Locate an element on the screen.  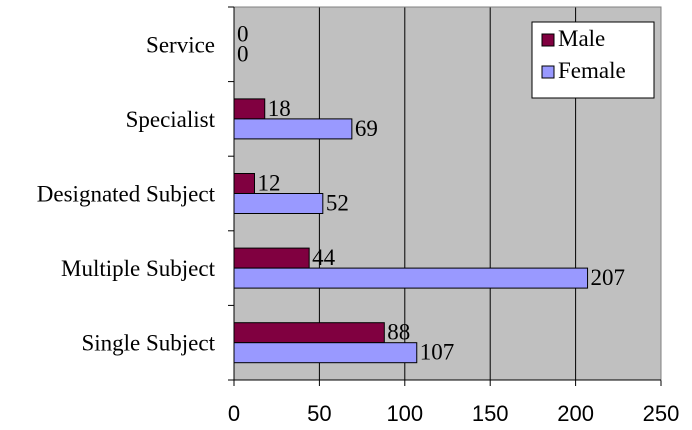
x-tick-label: 200 is located at coordinates (575, 413).